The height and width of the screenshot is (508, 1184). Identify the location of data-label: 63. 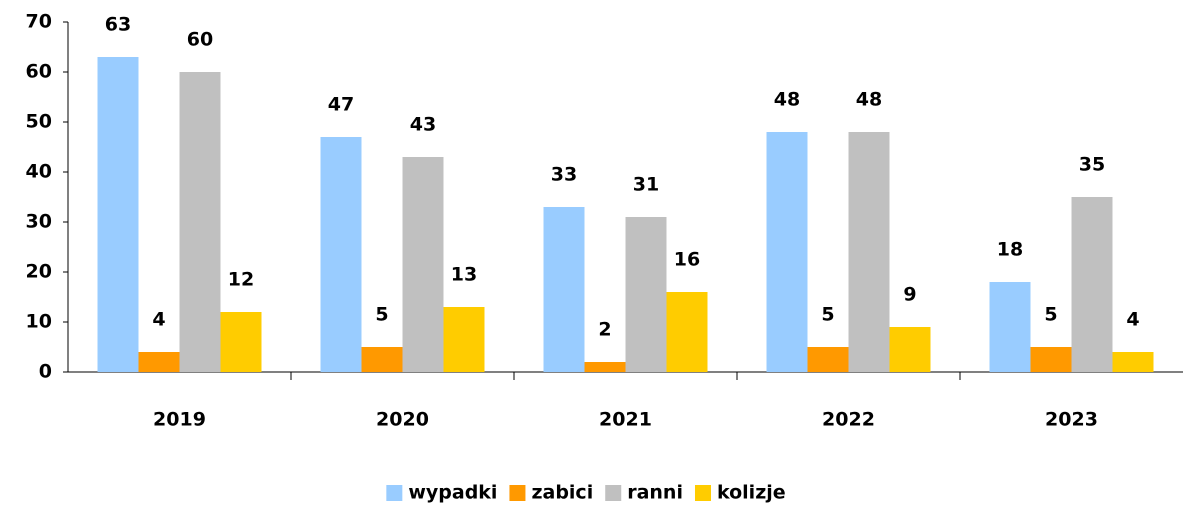
(118, 25).